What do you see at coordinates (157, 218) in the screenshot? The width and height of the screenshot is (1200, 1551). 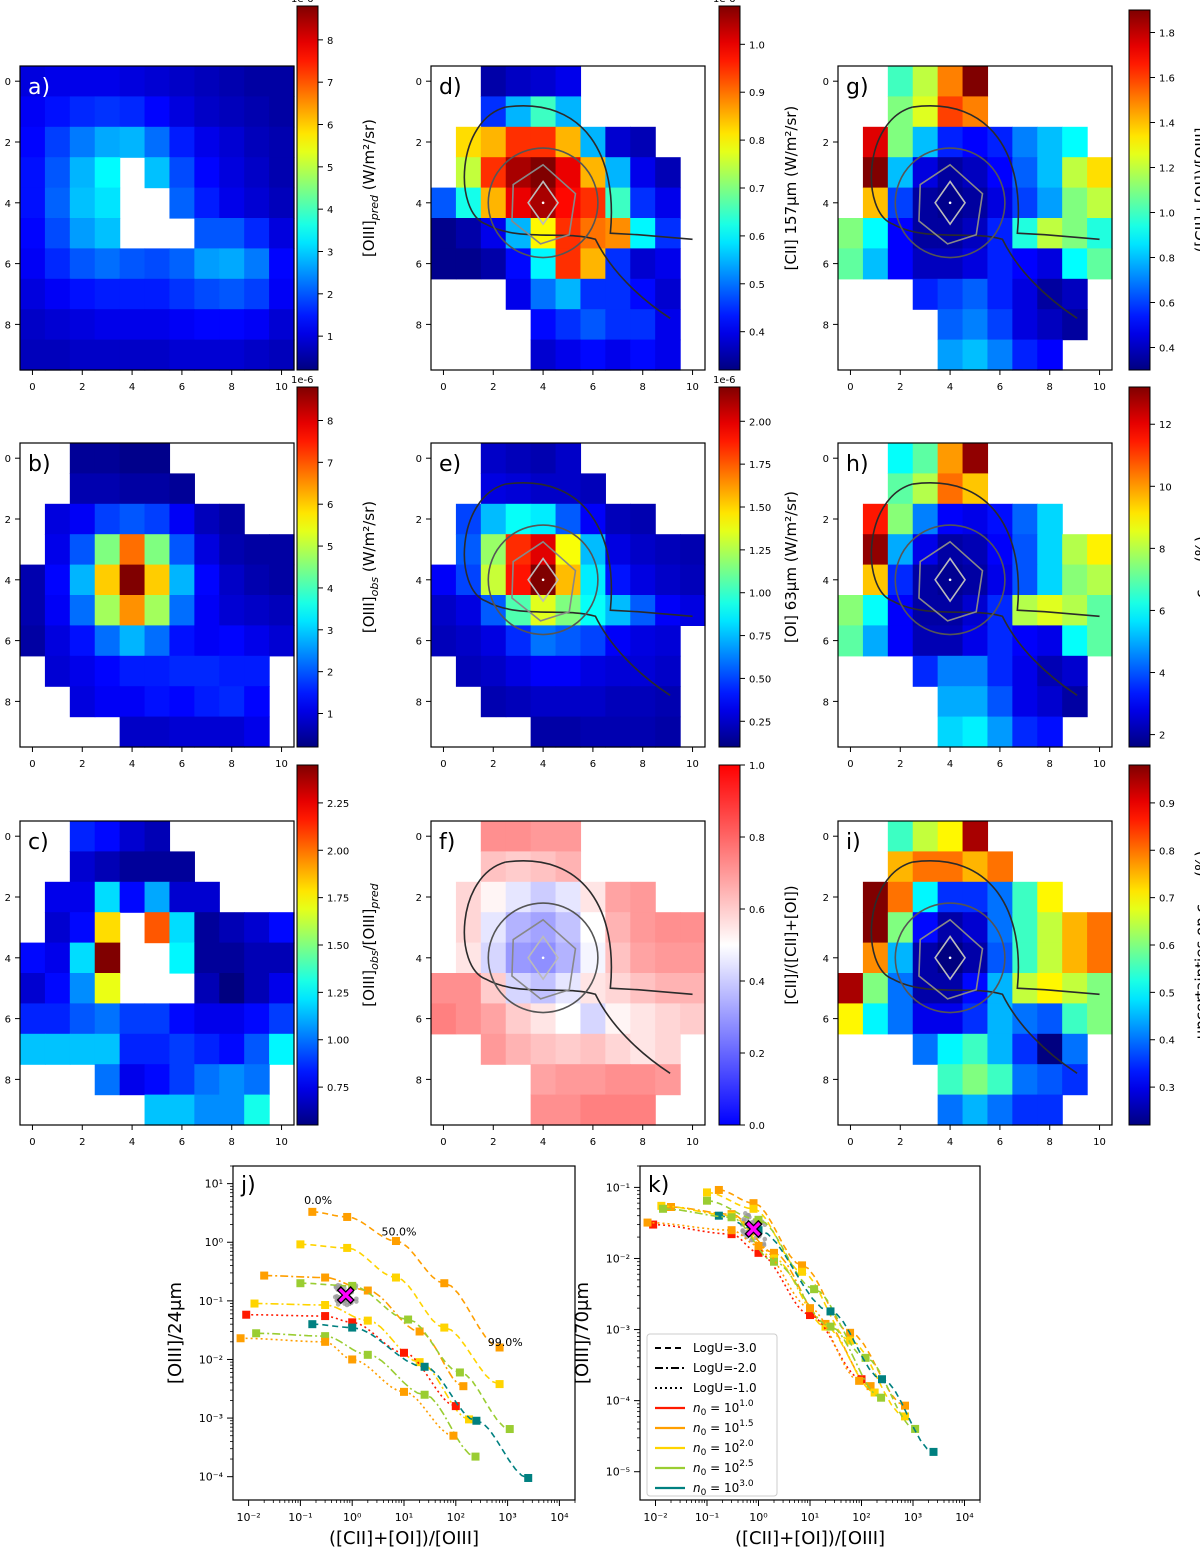 I see `axes-frame` at bounding box center [157, 218].